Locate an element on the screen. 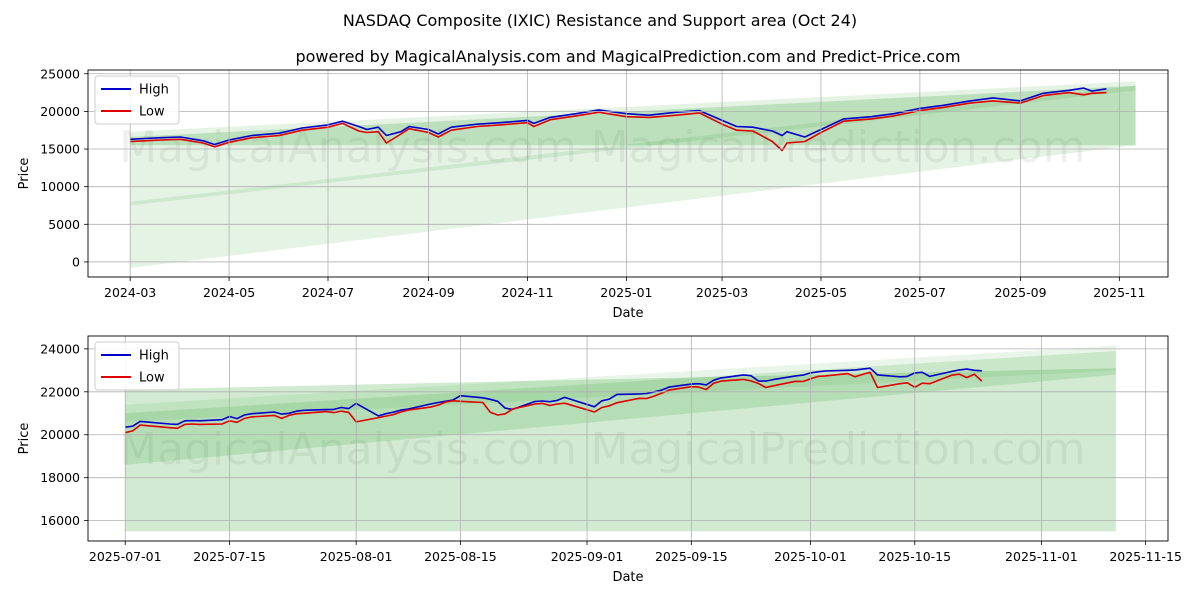 Image resolution: width=1200 pixels, height=600 pixels. x-tick-label: 2025-01 is located at coordinates (626, 292).